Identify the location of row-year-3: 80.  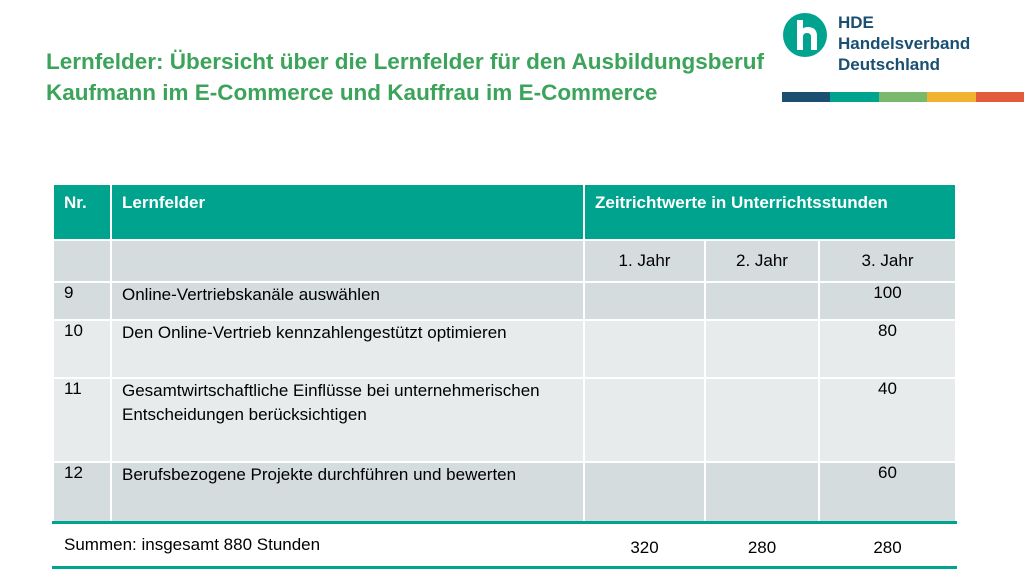
(887, 349).